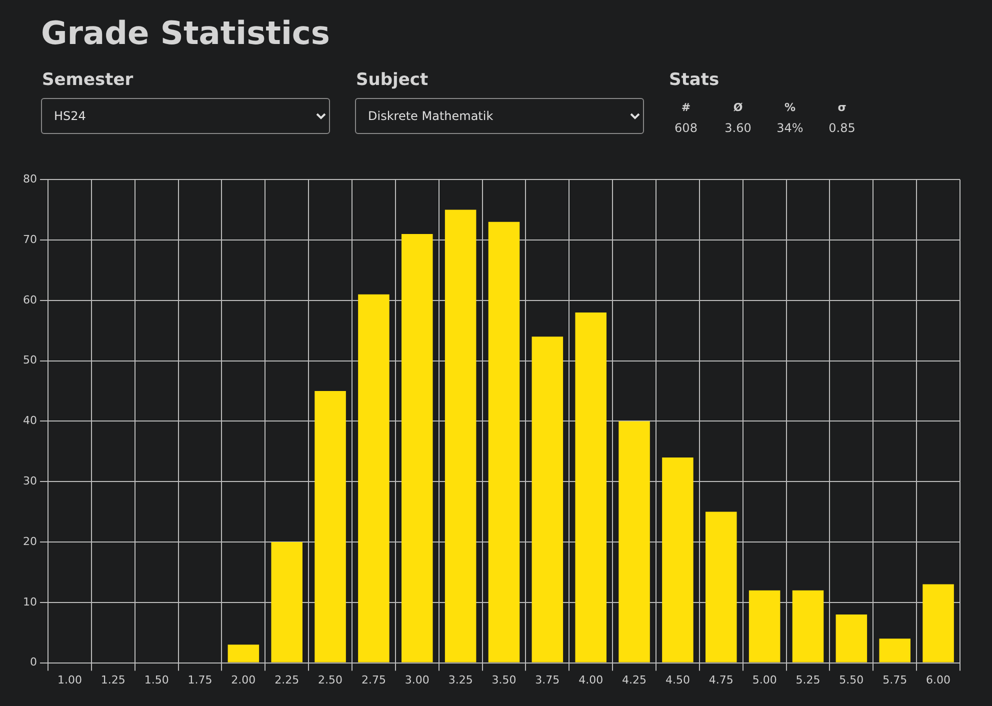 The image size is (992, 706). I want to click on text: Semester, so click(88, 80).